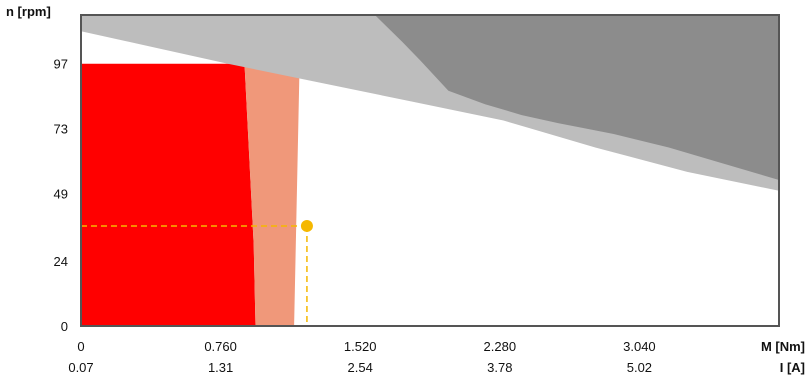 The width and height of the screenshot is (811, 378). I want to click on x2-tick-label: 2.54, so click(360, 367).